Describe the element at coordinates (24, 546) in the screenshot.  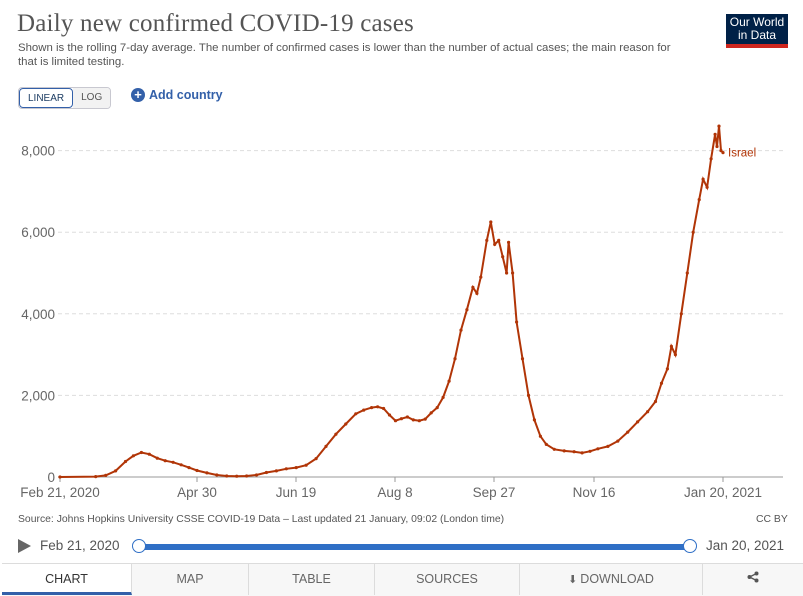
I see `play-icon` at that location.